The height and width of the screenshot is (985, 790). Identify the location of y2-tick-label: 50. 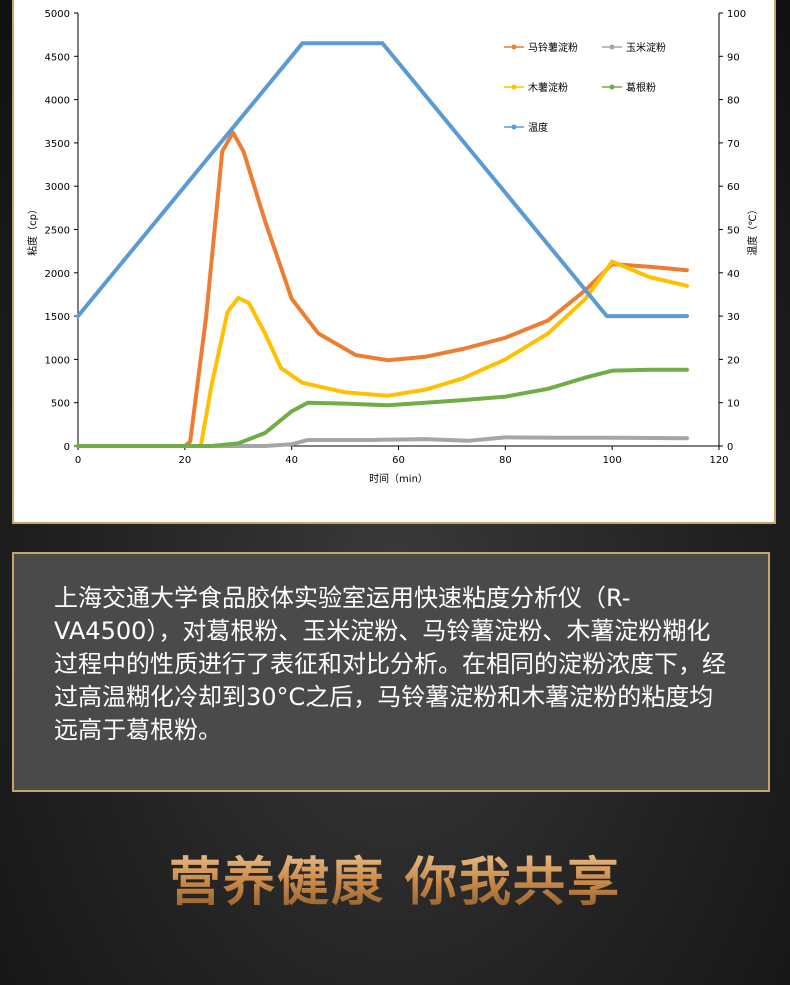
(733, 231).